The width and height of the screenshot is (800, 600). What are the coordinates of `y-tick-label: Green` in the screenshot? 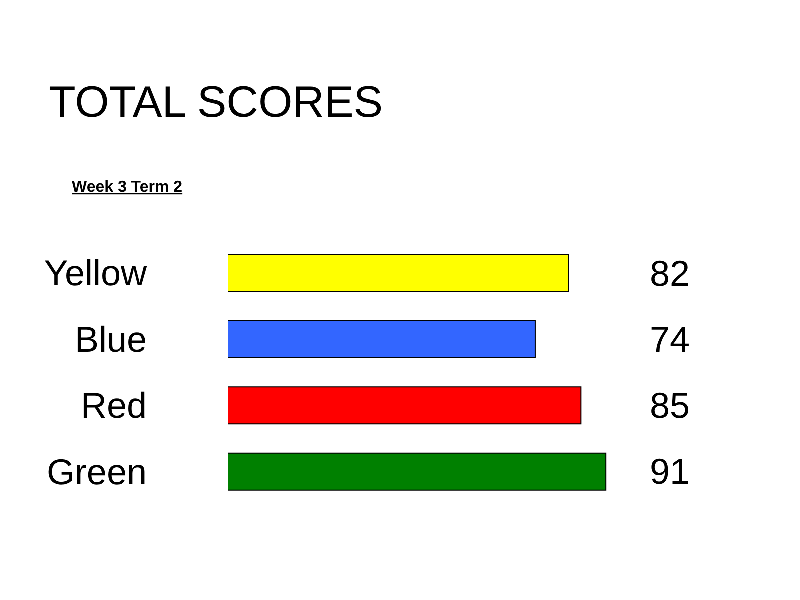 It's located at (96, 471).